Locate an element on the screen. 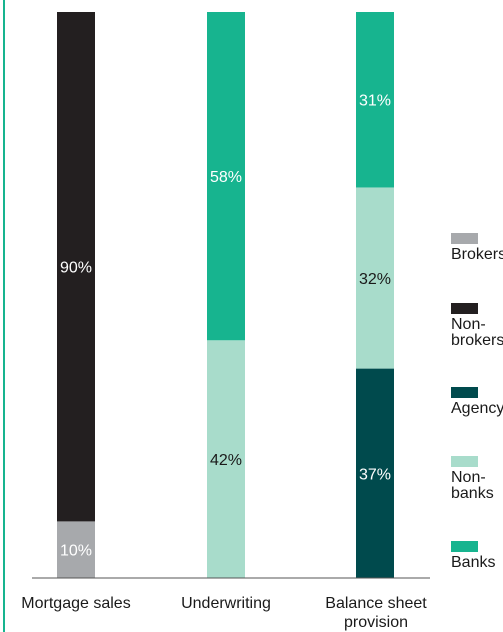 This screenshot has width=503, height=632. bar-label-agency-2: 37% is located at coordinates (375, 474).